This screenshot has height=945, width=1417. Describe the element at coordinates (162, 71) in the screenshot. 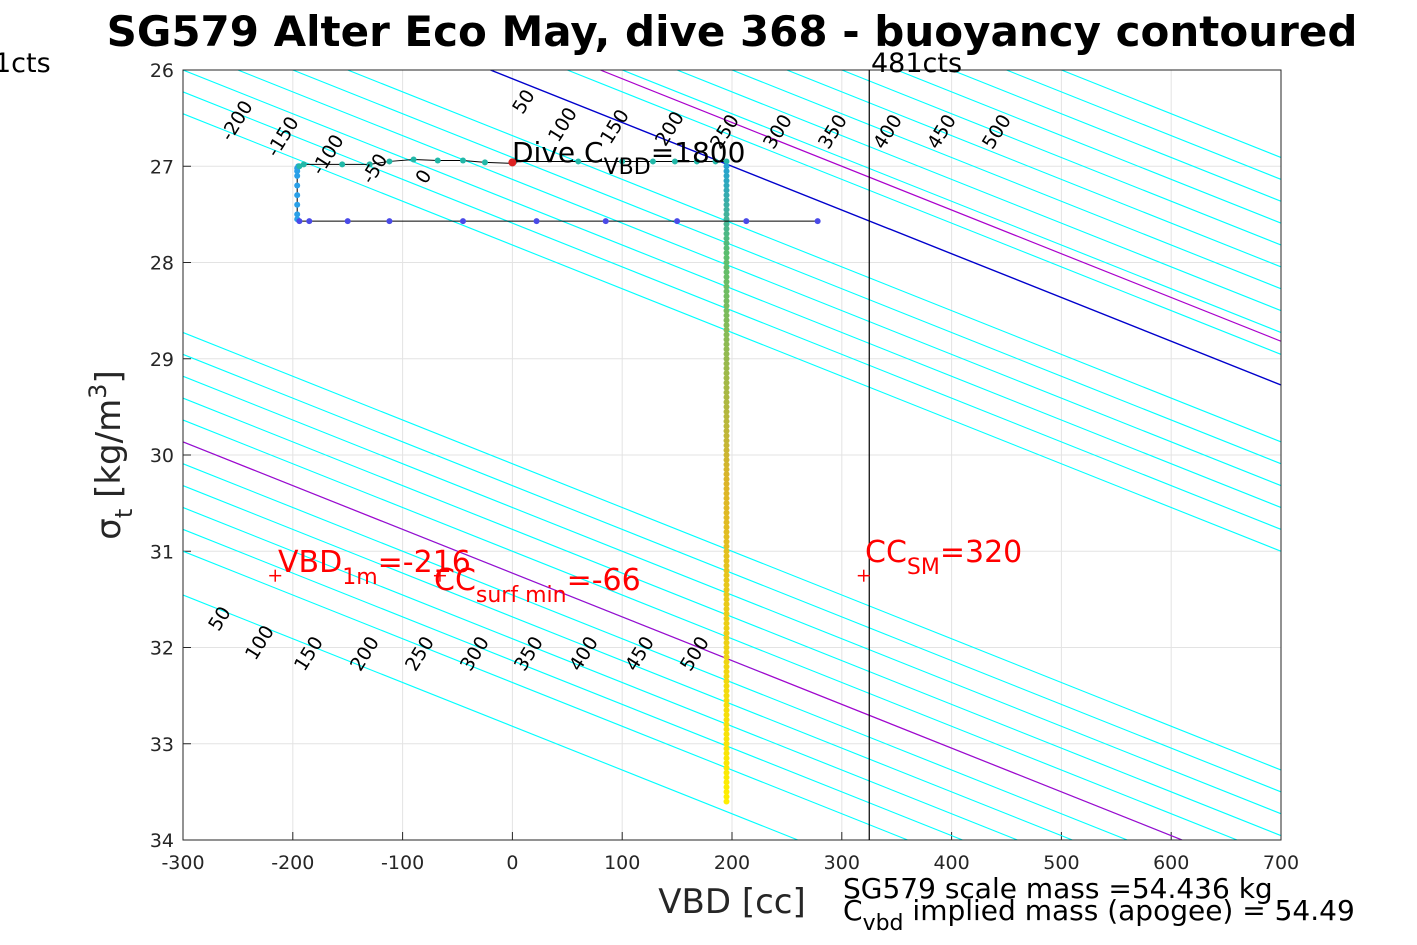

I see `y-tick-label: 26` at that location.